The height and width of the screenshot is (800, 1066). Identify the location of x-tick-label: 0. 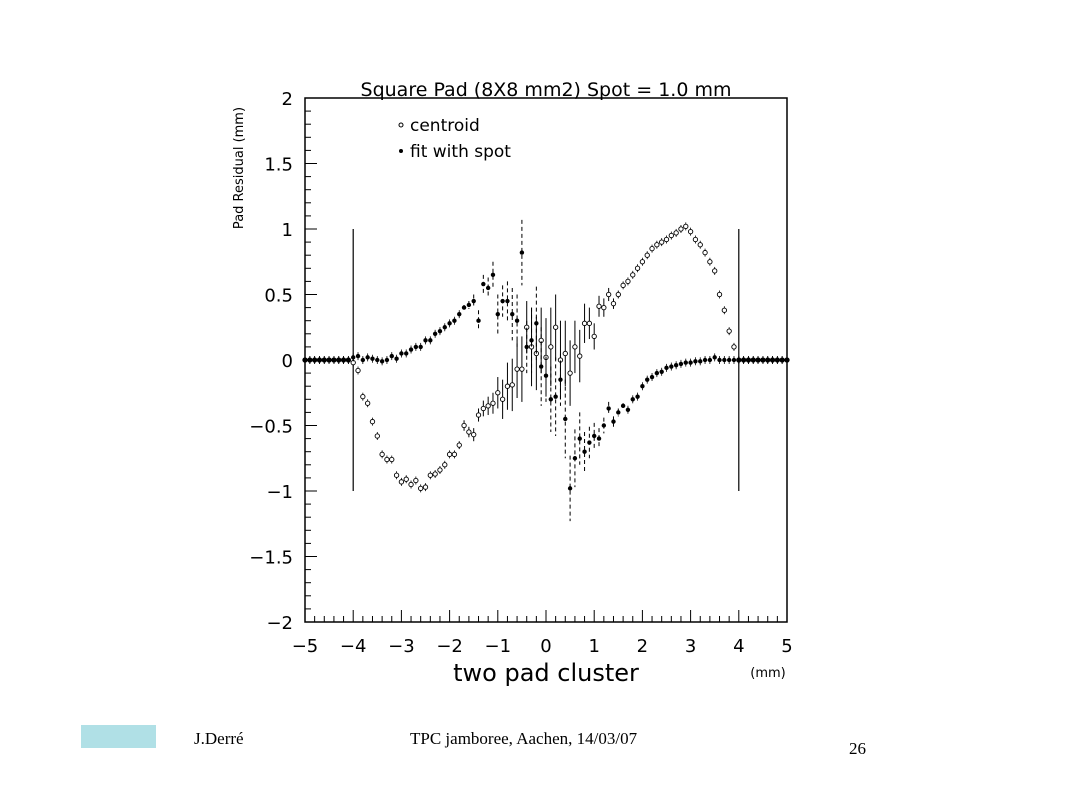
(545, 646).